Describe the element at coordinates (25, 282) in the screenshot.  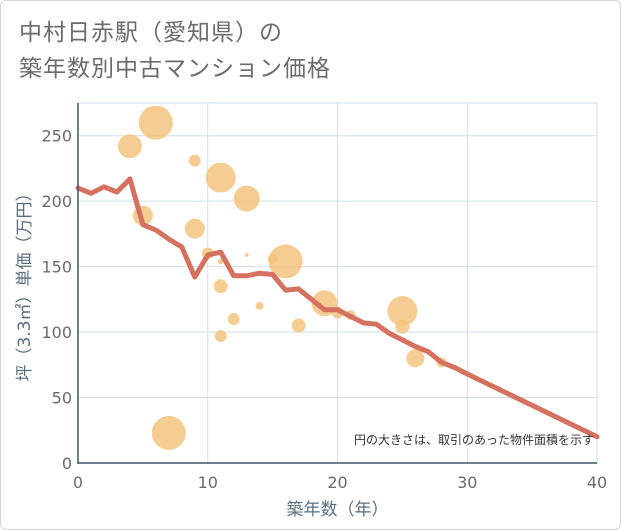
I see `y-axis-title: 坪（3.3㎡）単価（万円）` at that location.